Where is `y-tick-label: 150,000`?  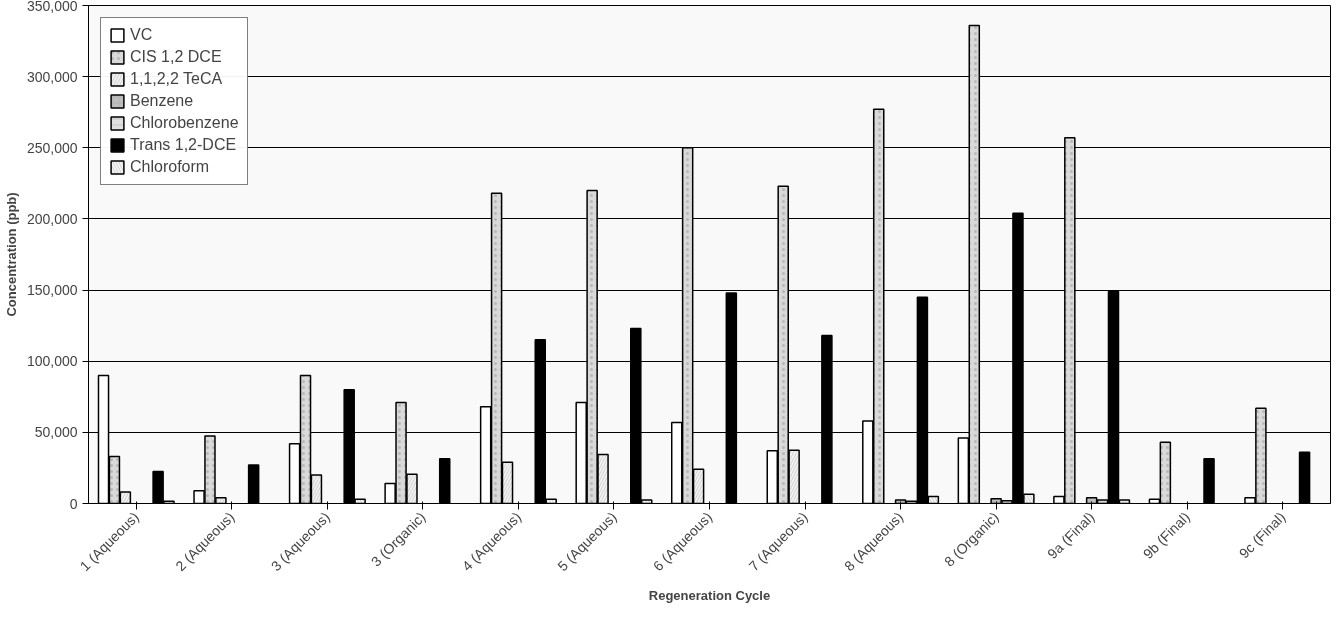 y-tick-label: 150,000 is located at coordinates (52, 290).